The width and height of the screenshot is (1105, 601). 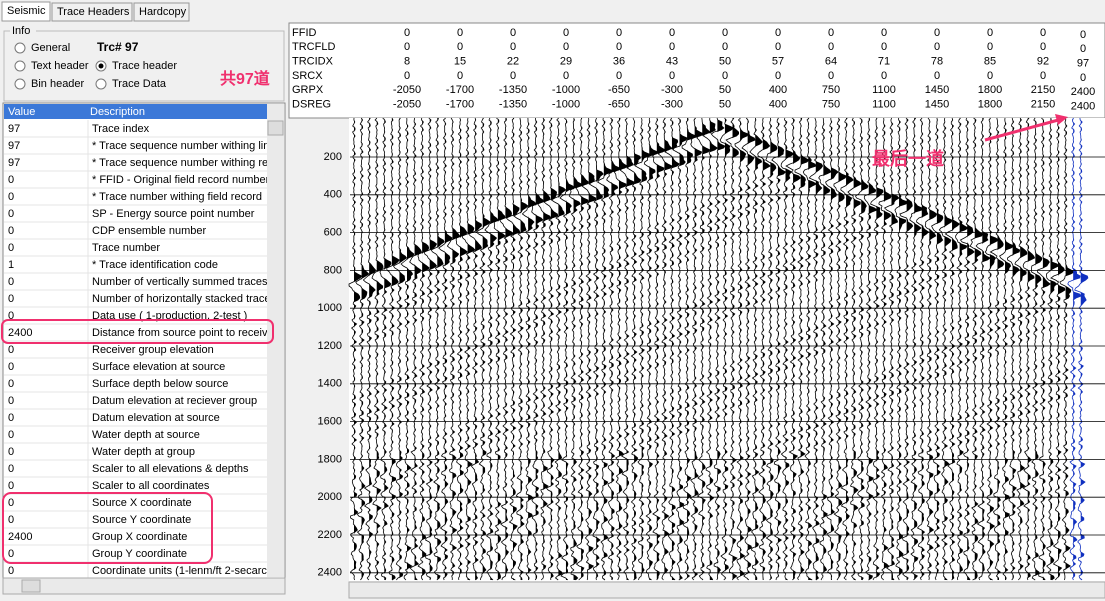 I want to click on radio-label: Trace Data, so click(x=139, y=84).